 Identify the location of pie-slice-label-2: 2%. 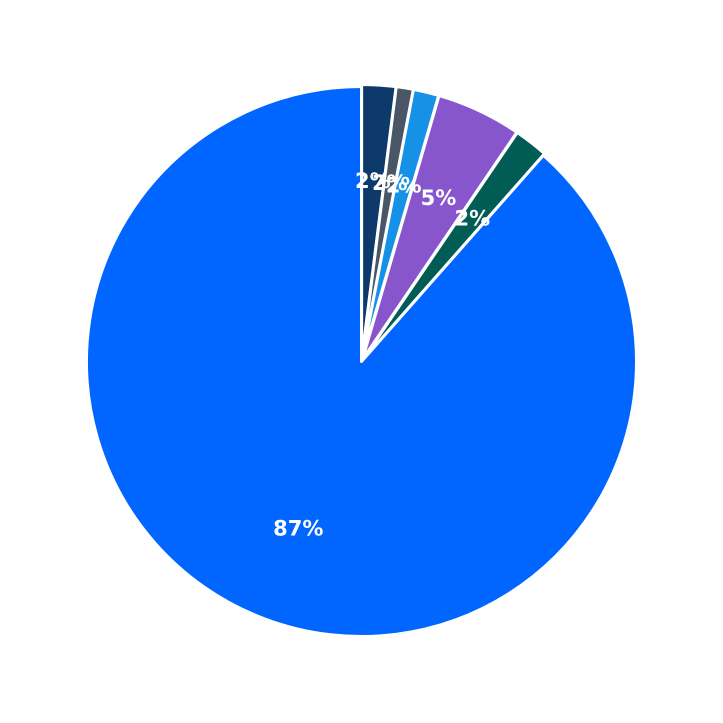
(404, 186).